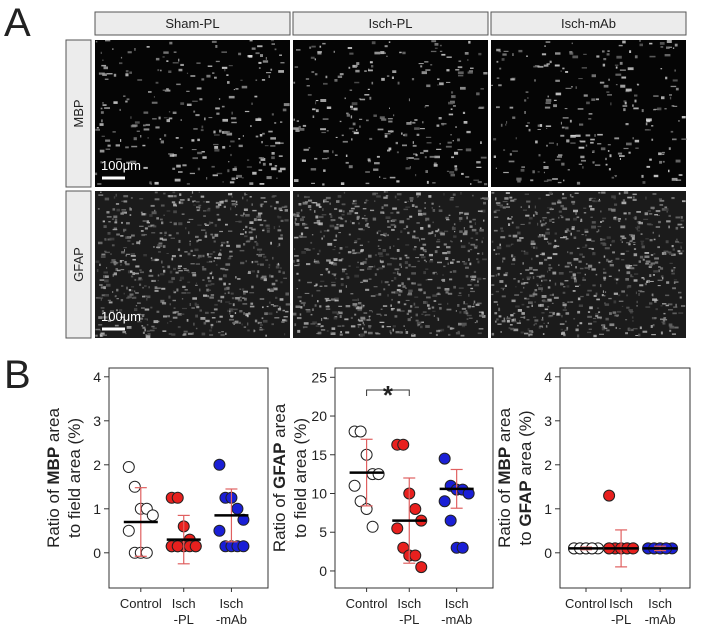  I want to click on panel-label: B, so click(17, 375).